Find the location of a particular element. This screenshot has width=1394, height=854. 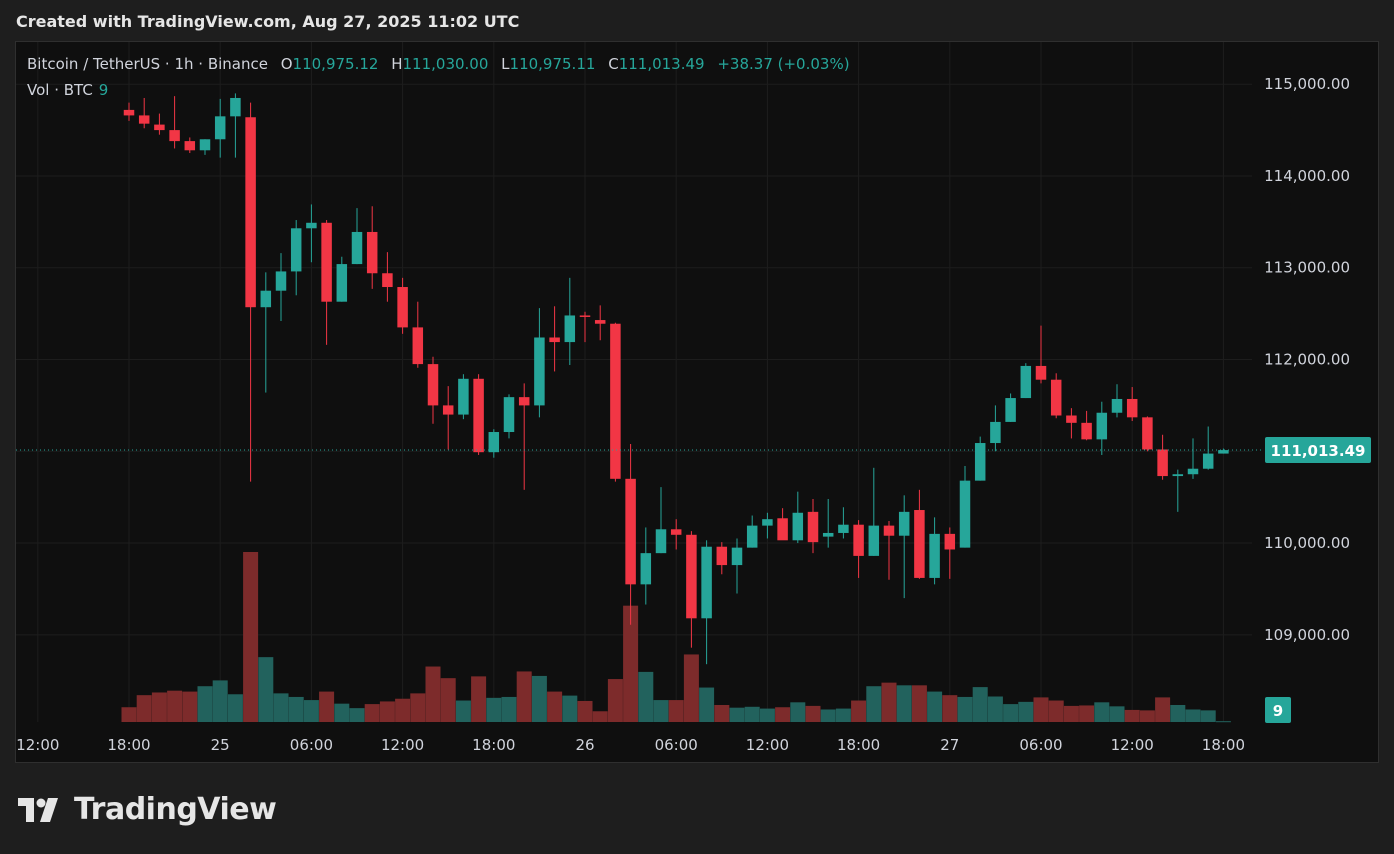

time-tick-label: 27 is located at coordinates (949, 745).